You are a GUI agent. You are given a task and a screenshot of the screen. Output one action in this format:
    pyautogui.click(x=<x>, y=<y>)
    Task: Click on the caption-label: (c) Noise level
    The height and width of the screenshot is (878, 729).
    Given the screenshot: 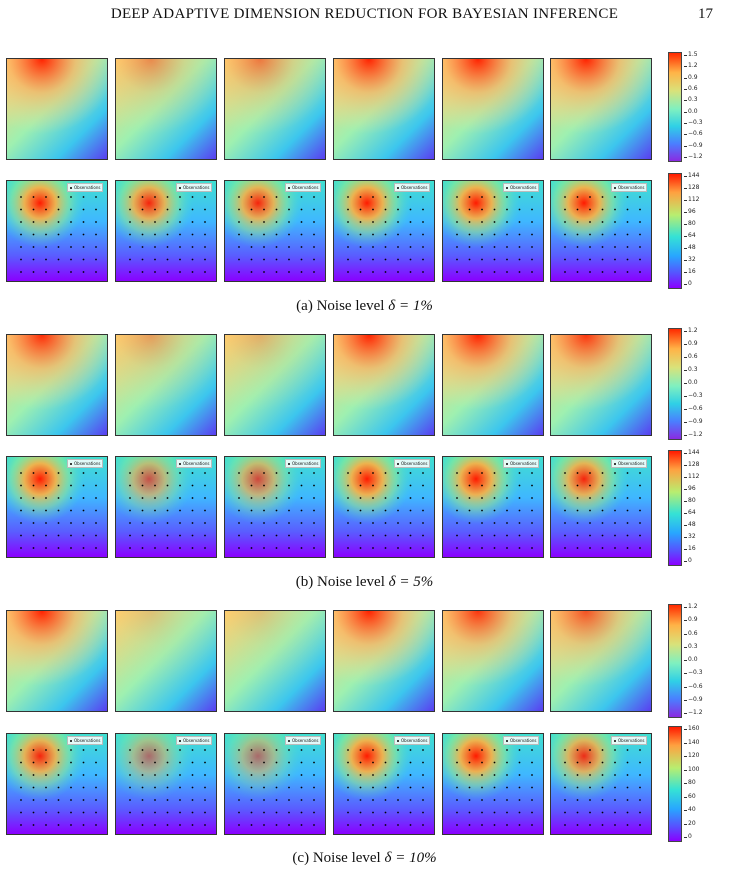 What is the action you would take?
    pyautogui.click(x=338, y=858)
    